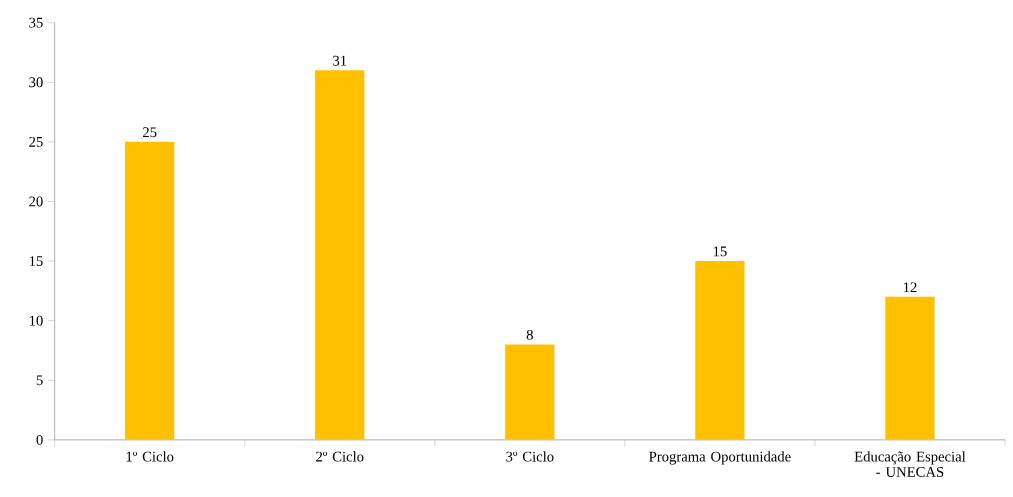 The width and height of the screenshot is (1013, 497). What do you see at coordinates (36, 141) in the screenshot?
I see `y-tick-label: 25` at bounding box center [36, 141].